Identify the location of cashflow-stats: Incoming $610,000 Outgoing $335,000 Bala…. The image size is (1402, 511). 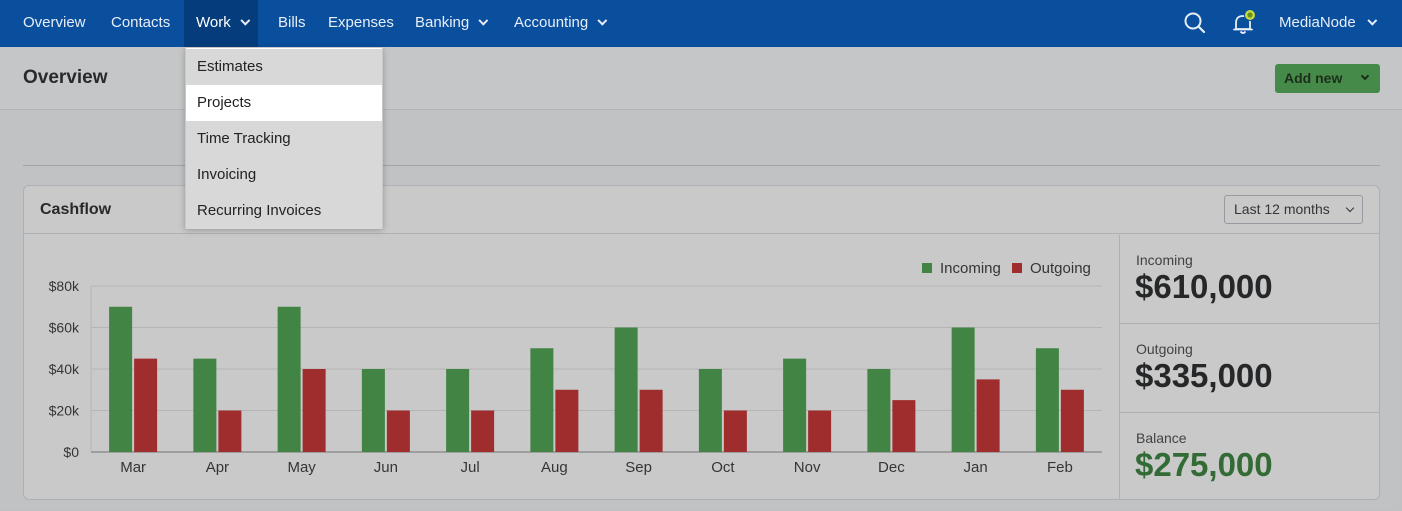
(1249, 368).